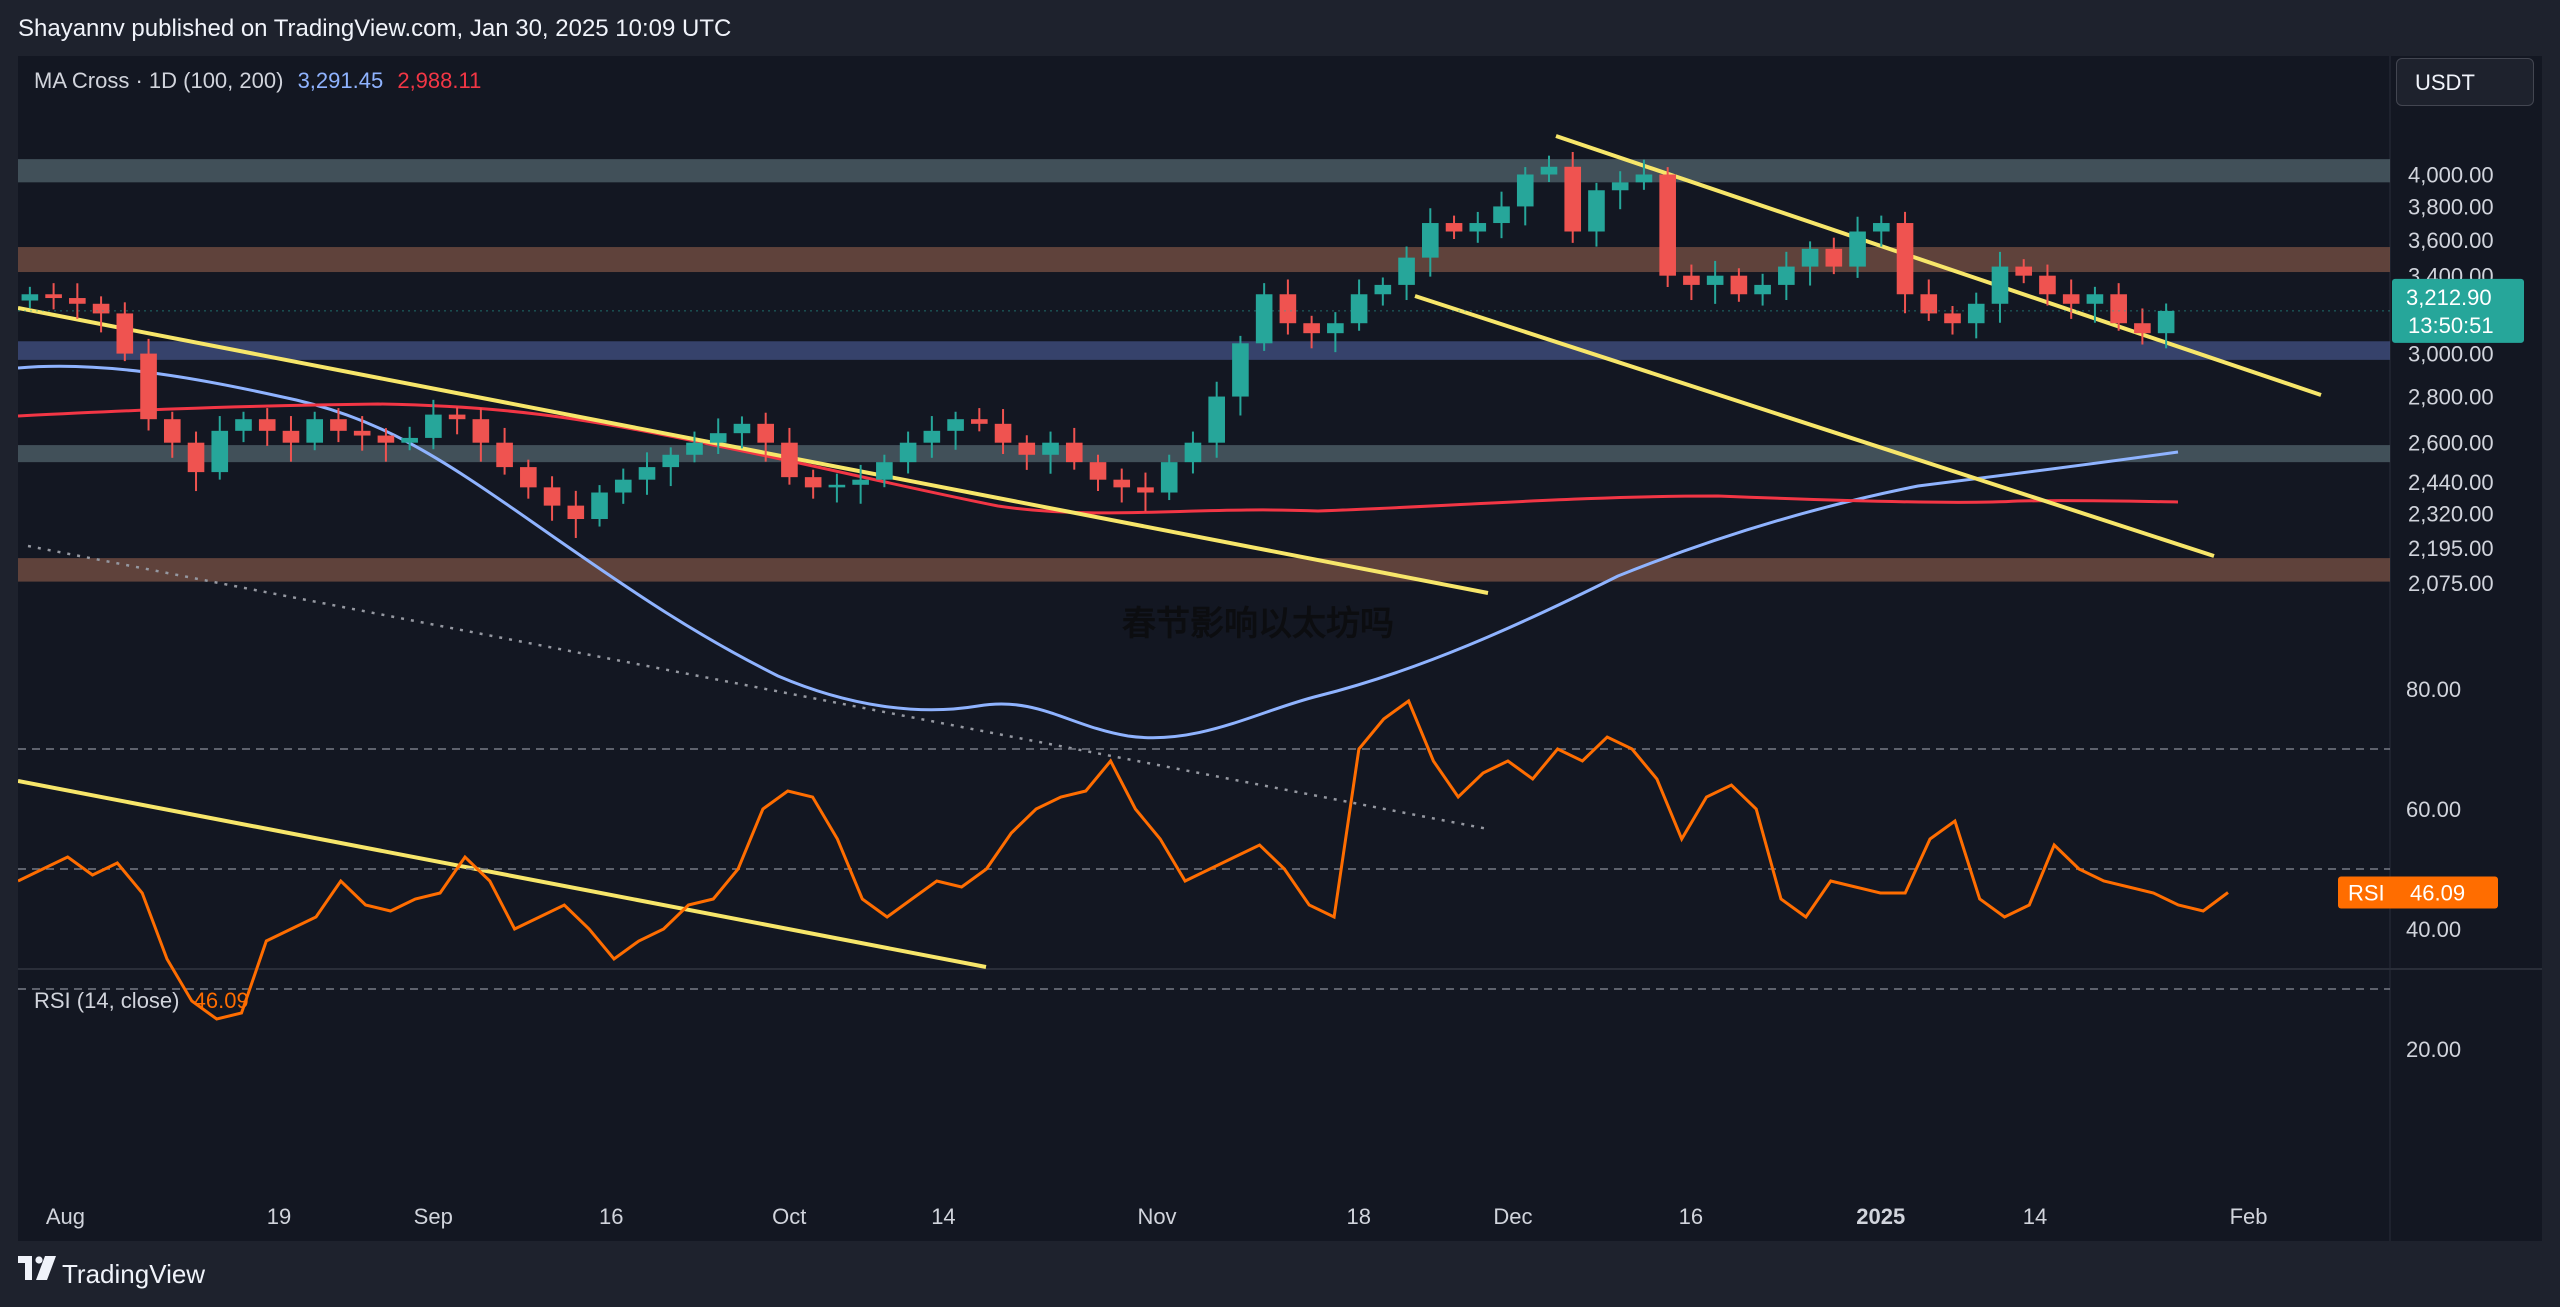 The image size is (2560, 1307). Describe the element at coordinates (2465, 82) in the screenshot. I see `currency-select: USDT` at that location.